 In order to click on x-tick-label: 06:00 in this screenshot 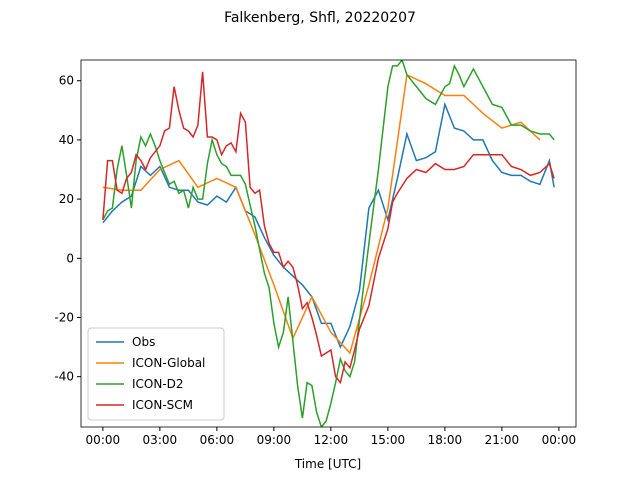, I will do `click(217, 440)`.